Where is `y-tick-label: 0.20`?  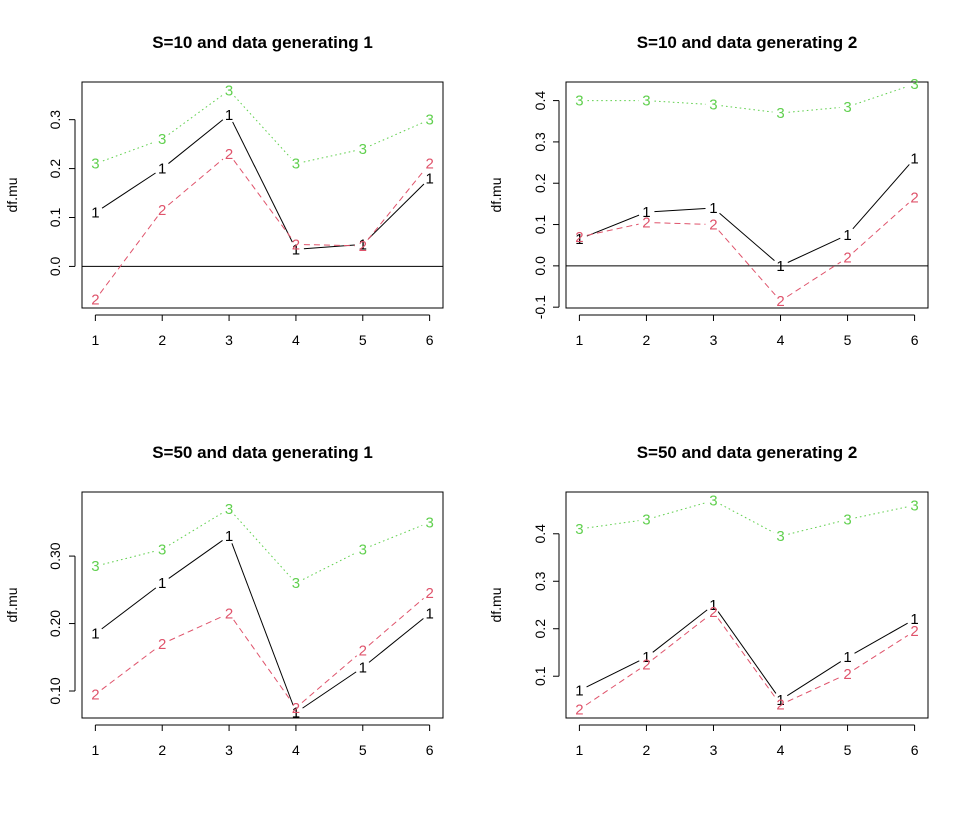
y-tick-label: 0.20 is located at coordinates (55, 623).